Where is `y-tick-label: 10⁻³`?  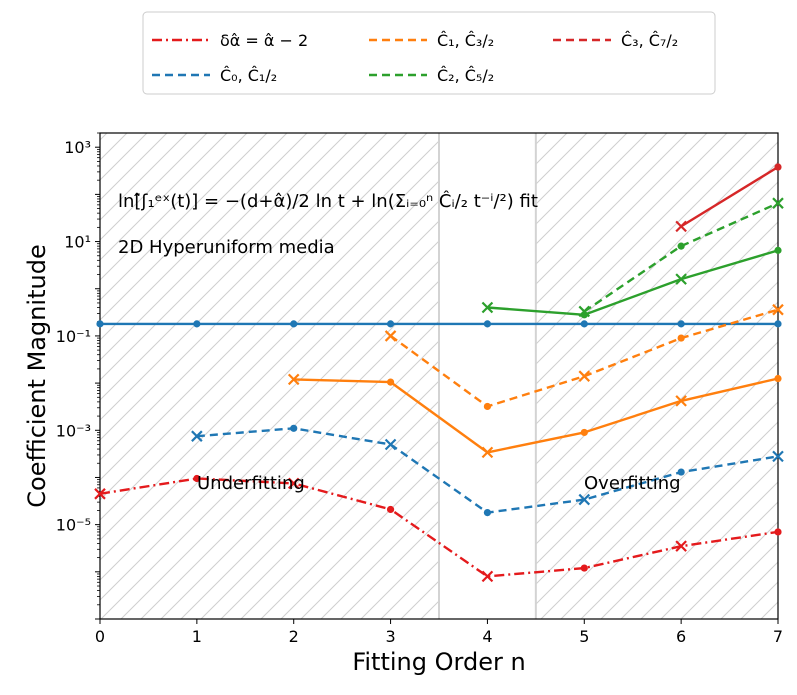
y-tick-label: 10⁻³ is located at coordinates (73, 430).